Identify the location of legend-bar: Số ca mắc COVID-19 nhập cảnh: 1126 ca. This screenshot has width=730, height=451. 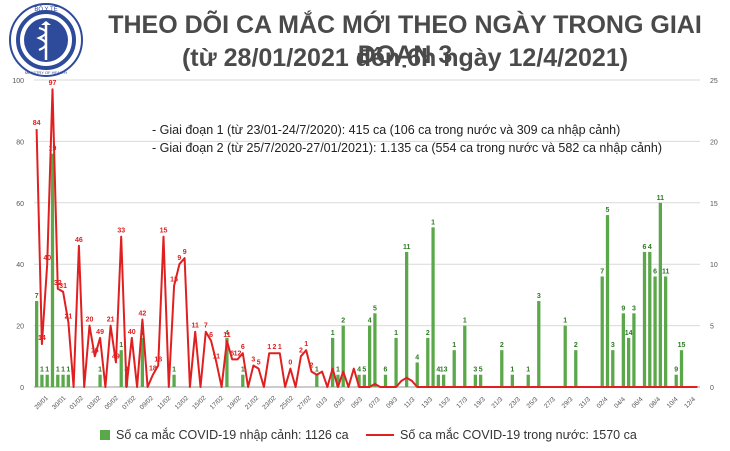
(224, 435).